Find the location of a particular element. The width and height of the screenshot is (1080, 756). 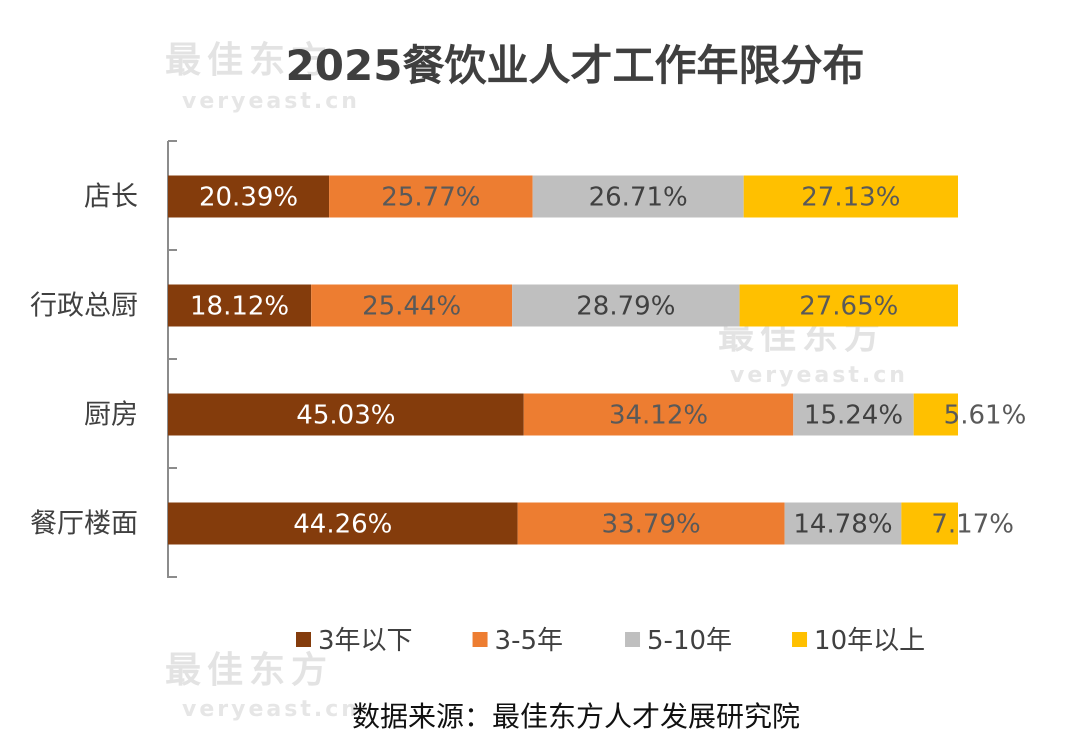

data-label: 5.61% is located at coordinates (985, 416).